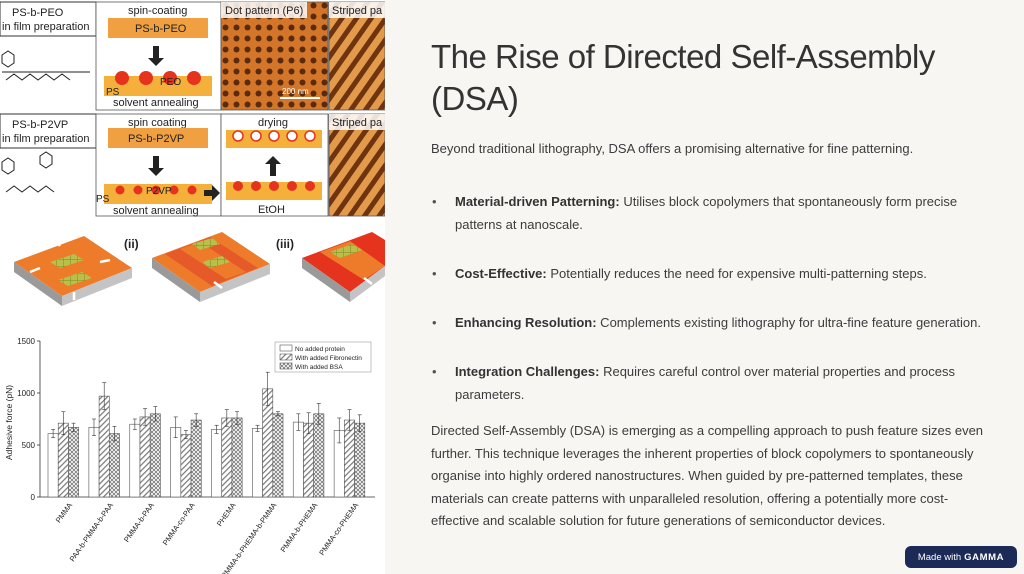 The image size is (1024, 574). Describe the element at coordinates (273, 123) in the screenshot. I see `p2vp-drying: drying` at that location.